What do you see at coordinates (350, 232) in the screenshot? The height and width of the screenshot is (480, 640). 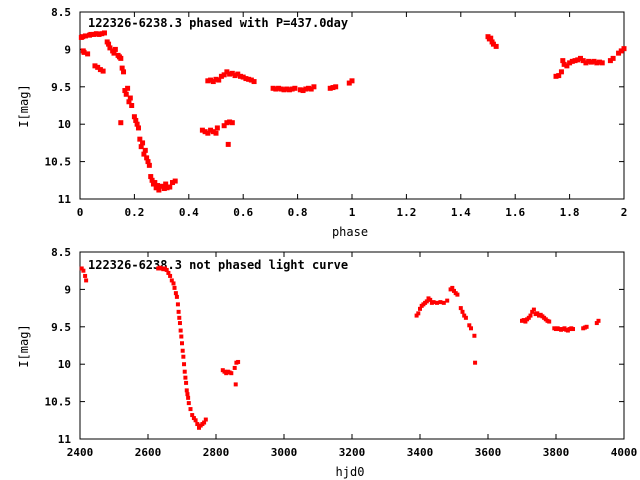 I see `x-axis-label: phase` at bounding box center [350, 232].